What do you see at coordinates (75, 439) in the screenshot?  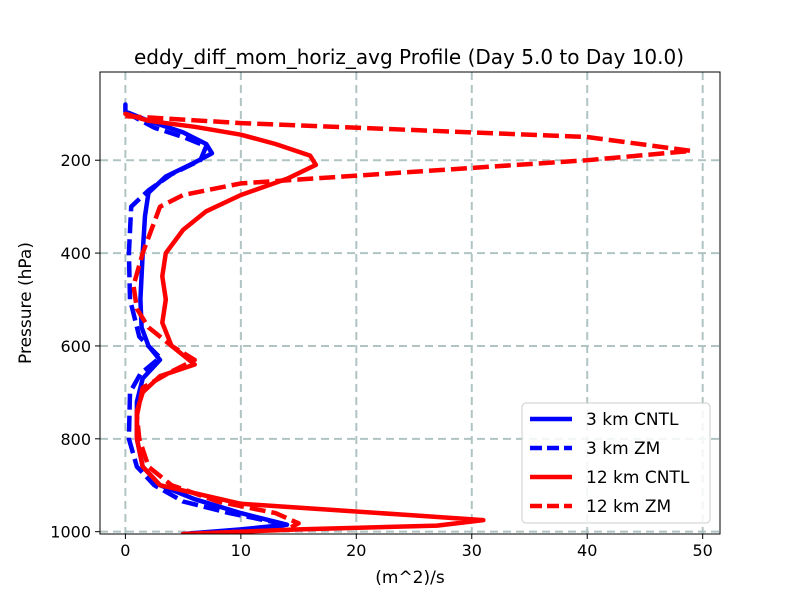 I see `y-tick-label: 800` at bounding box center [75, 439].